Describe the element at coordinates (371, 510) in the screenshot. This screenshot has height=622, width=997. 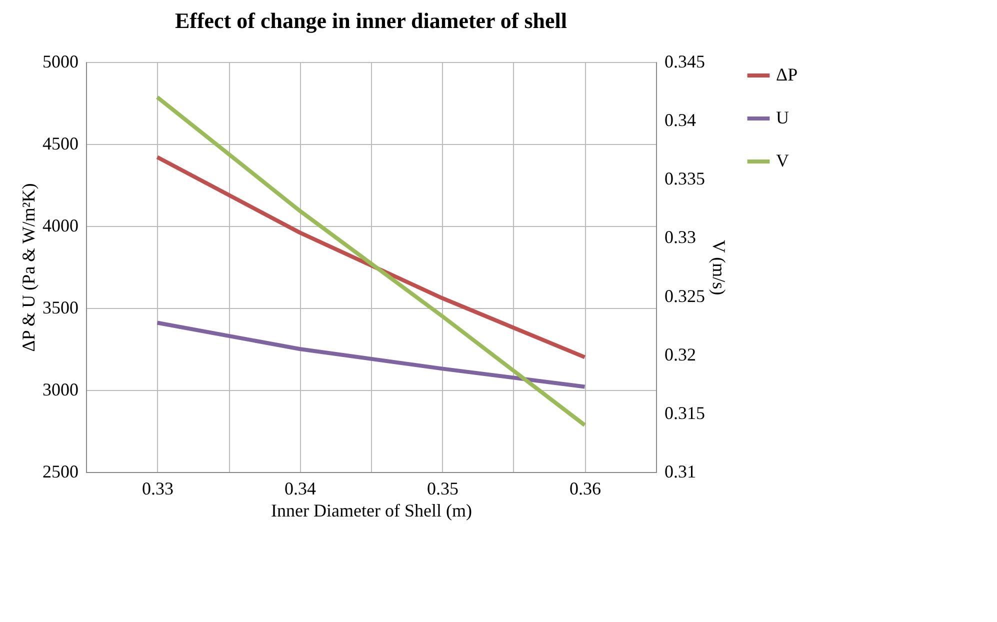
I see `x-axis-title: Inner Diameter of Shell (m)` at that location.